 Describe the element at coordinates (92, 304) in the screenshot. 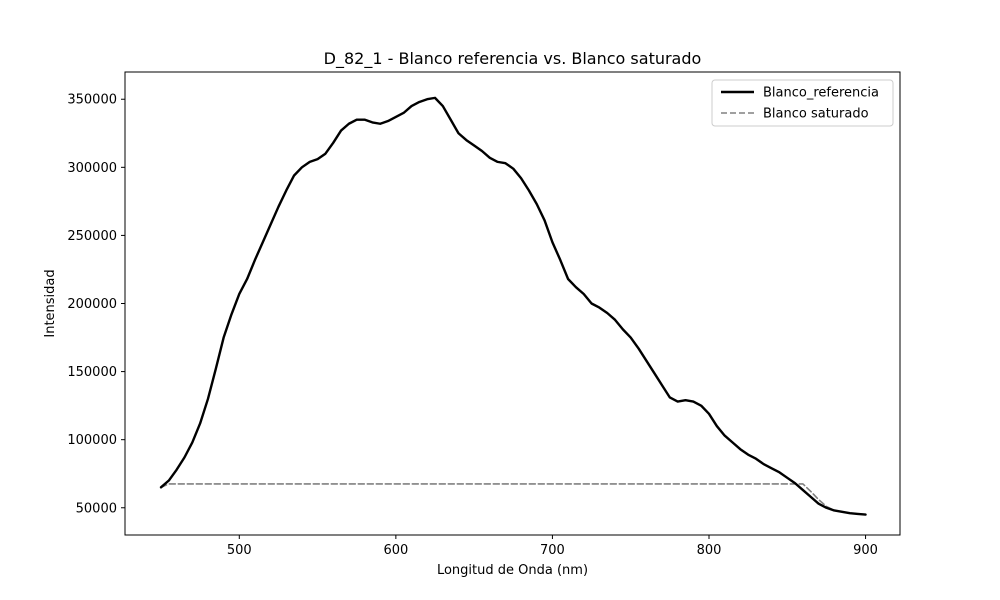

I see `y-tick-label: 200000` at that location.